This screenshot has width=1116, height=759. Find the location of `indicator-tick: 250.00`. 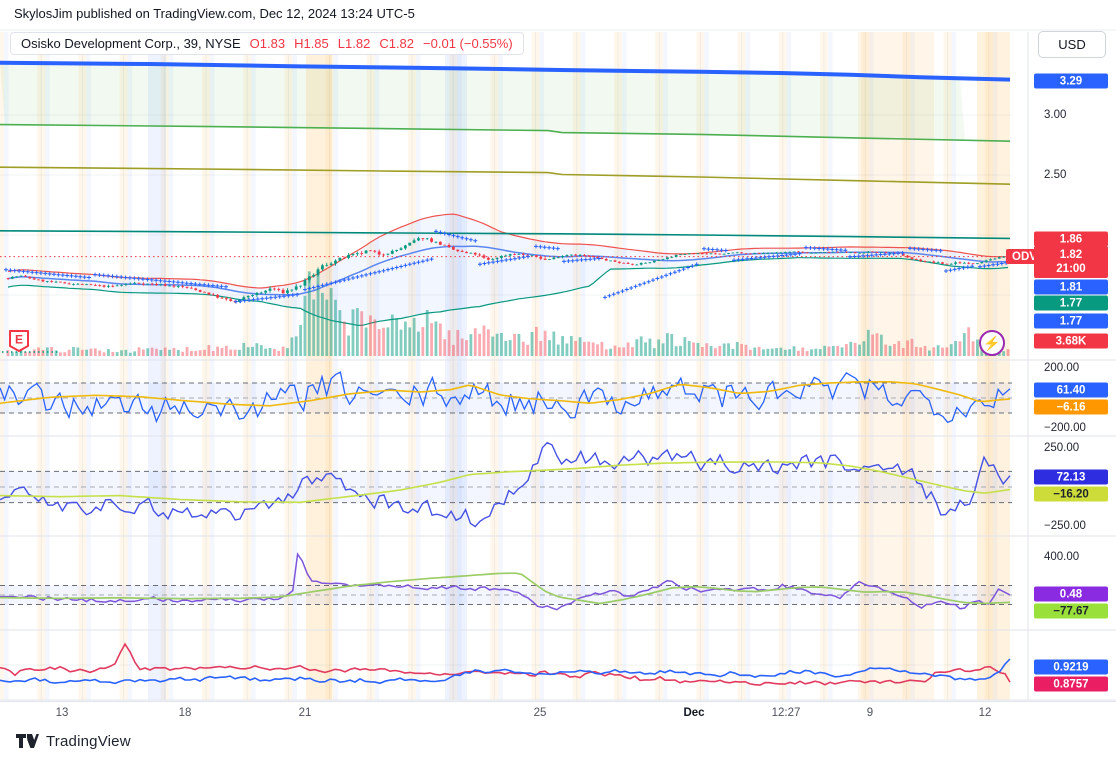

indicator-tick: 250.00 is located at coordinates (1062, 448).